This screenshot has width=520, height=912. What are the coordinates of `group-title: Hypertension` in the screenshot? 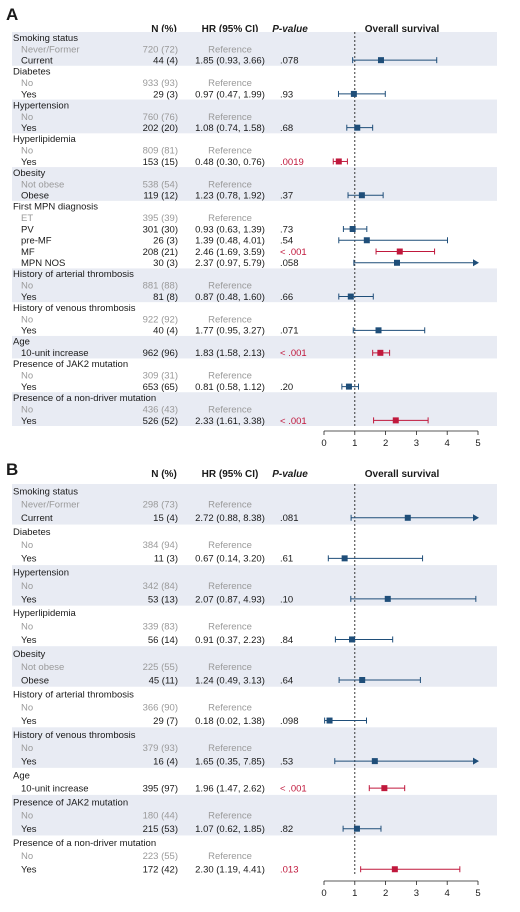 It's located at (41, 105).